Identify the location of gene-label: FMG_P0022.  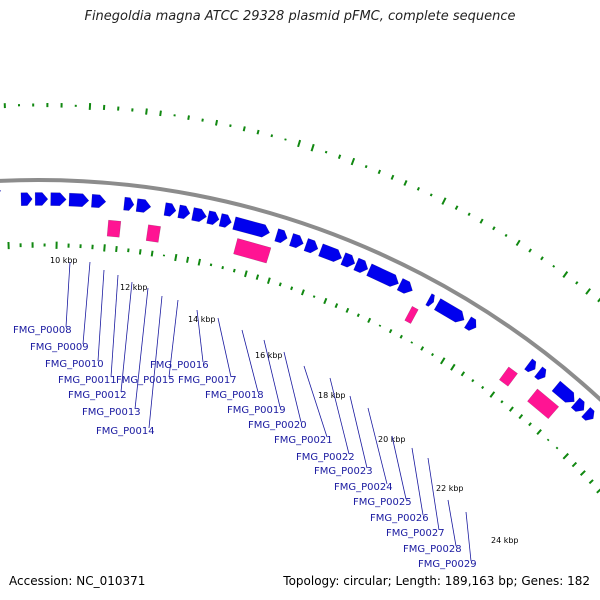
(325, 457).